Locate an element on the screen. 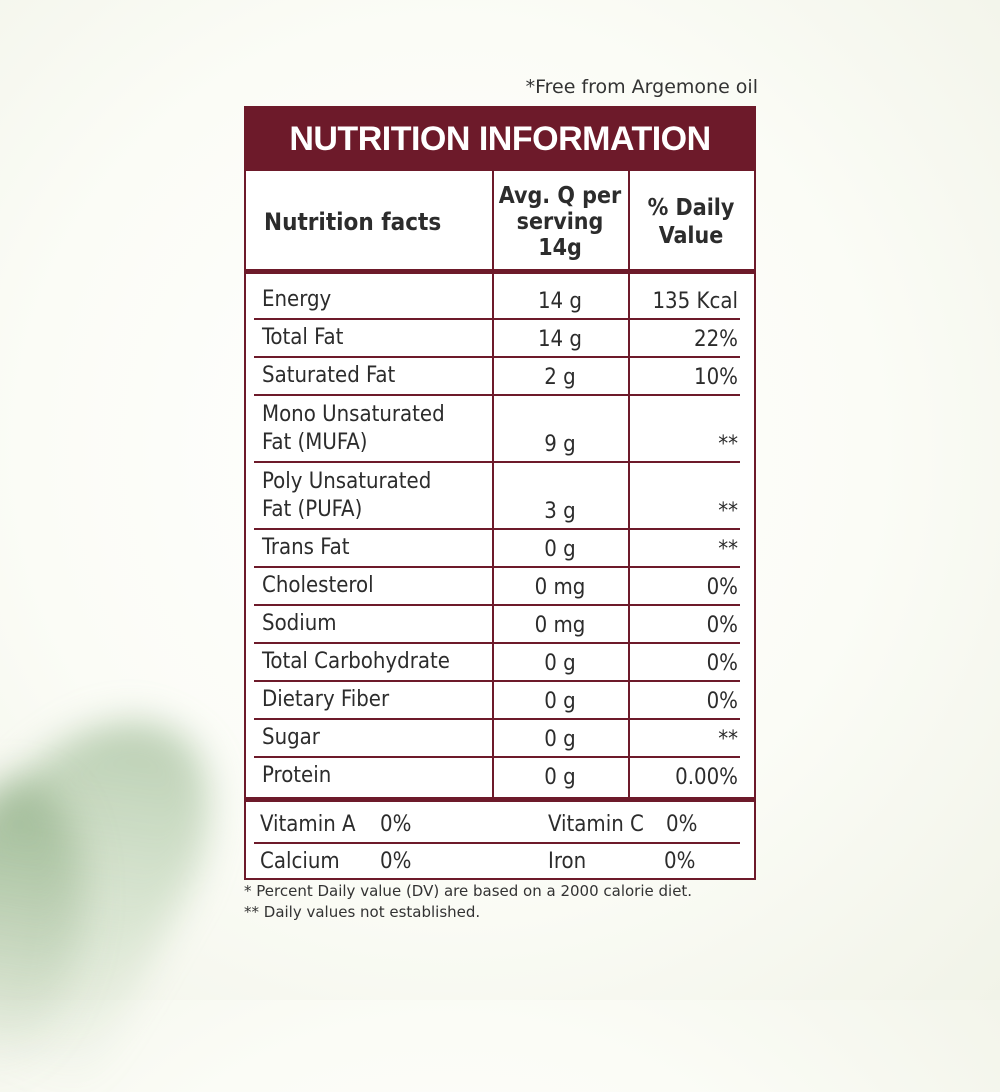 This screenshot has width=1000, height=1092. nutrient-row: Total Carbohydrate 0 g 0% is located at coordinates (500, 661).